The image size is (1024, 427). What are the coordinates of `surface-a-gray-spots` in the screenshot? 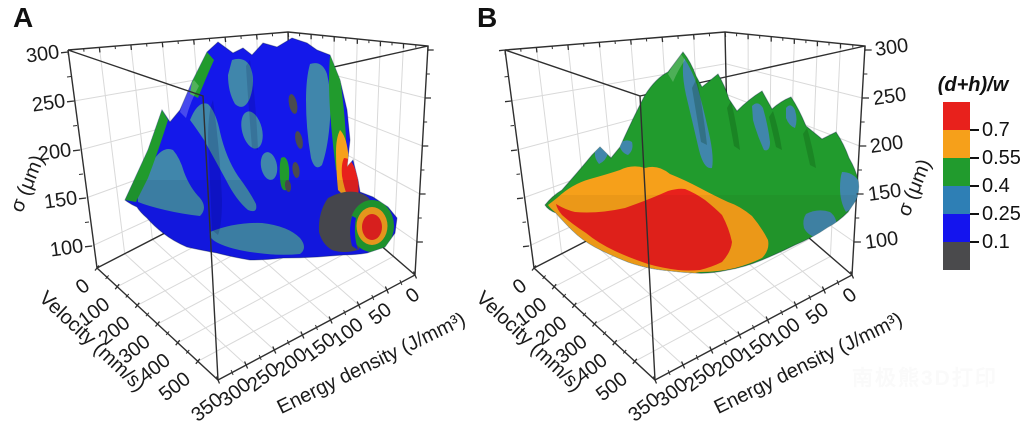 It's located at (293, 143).